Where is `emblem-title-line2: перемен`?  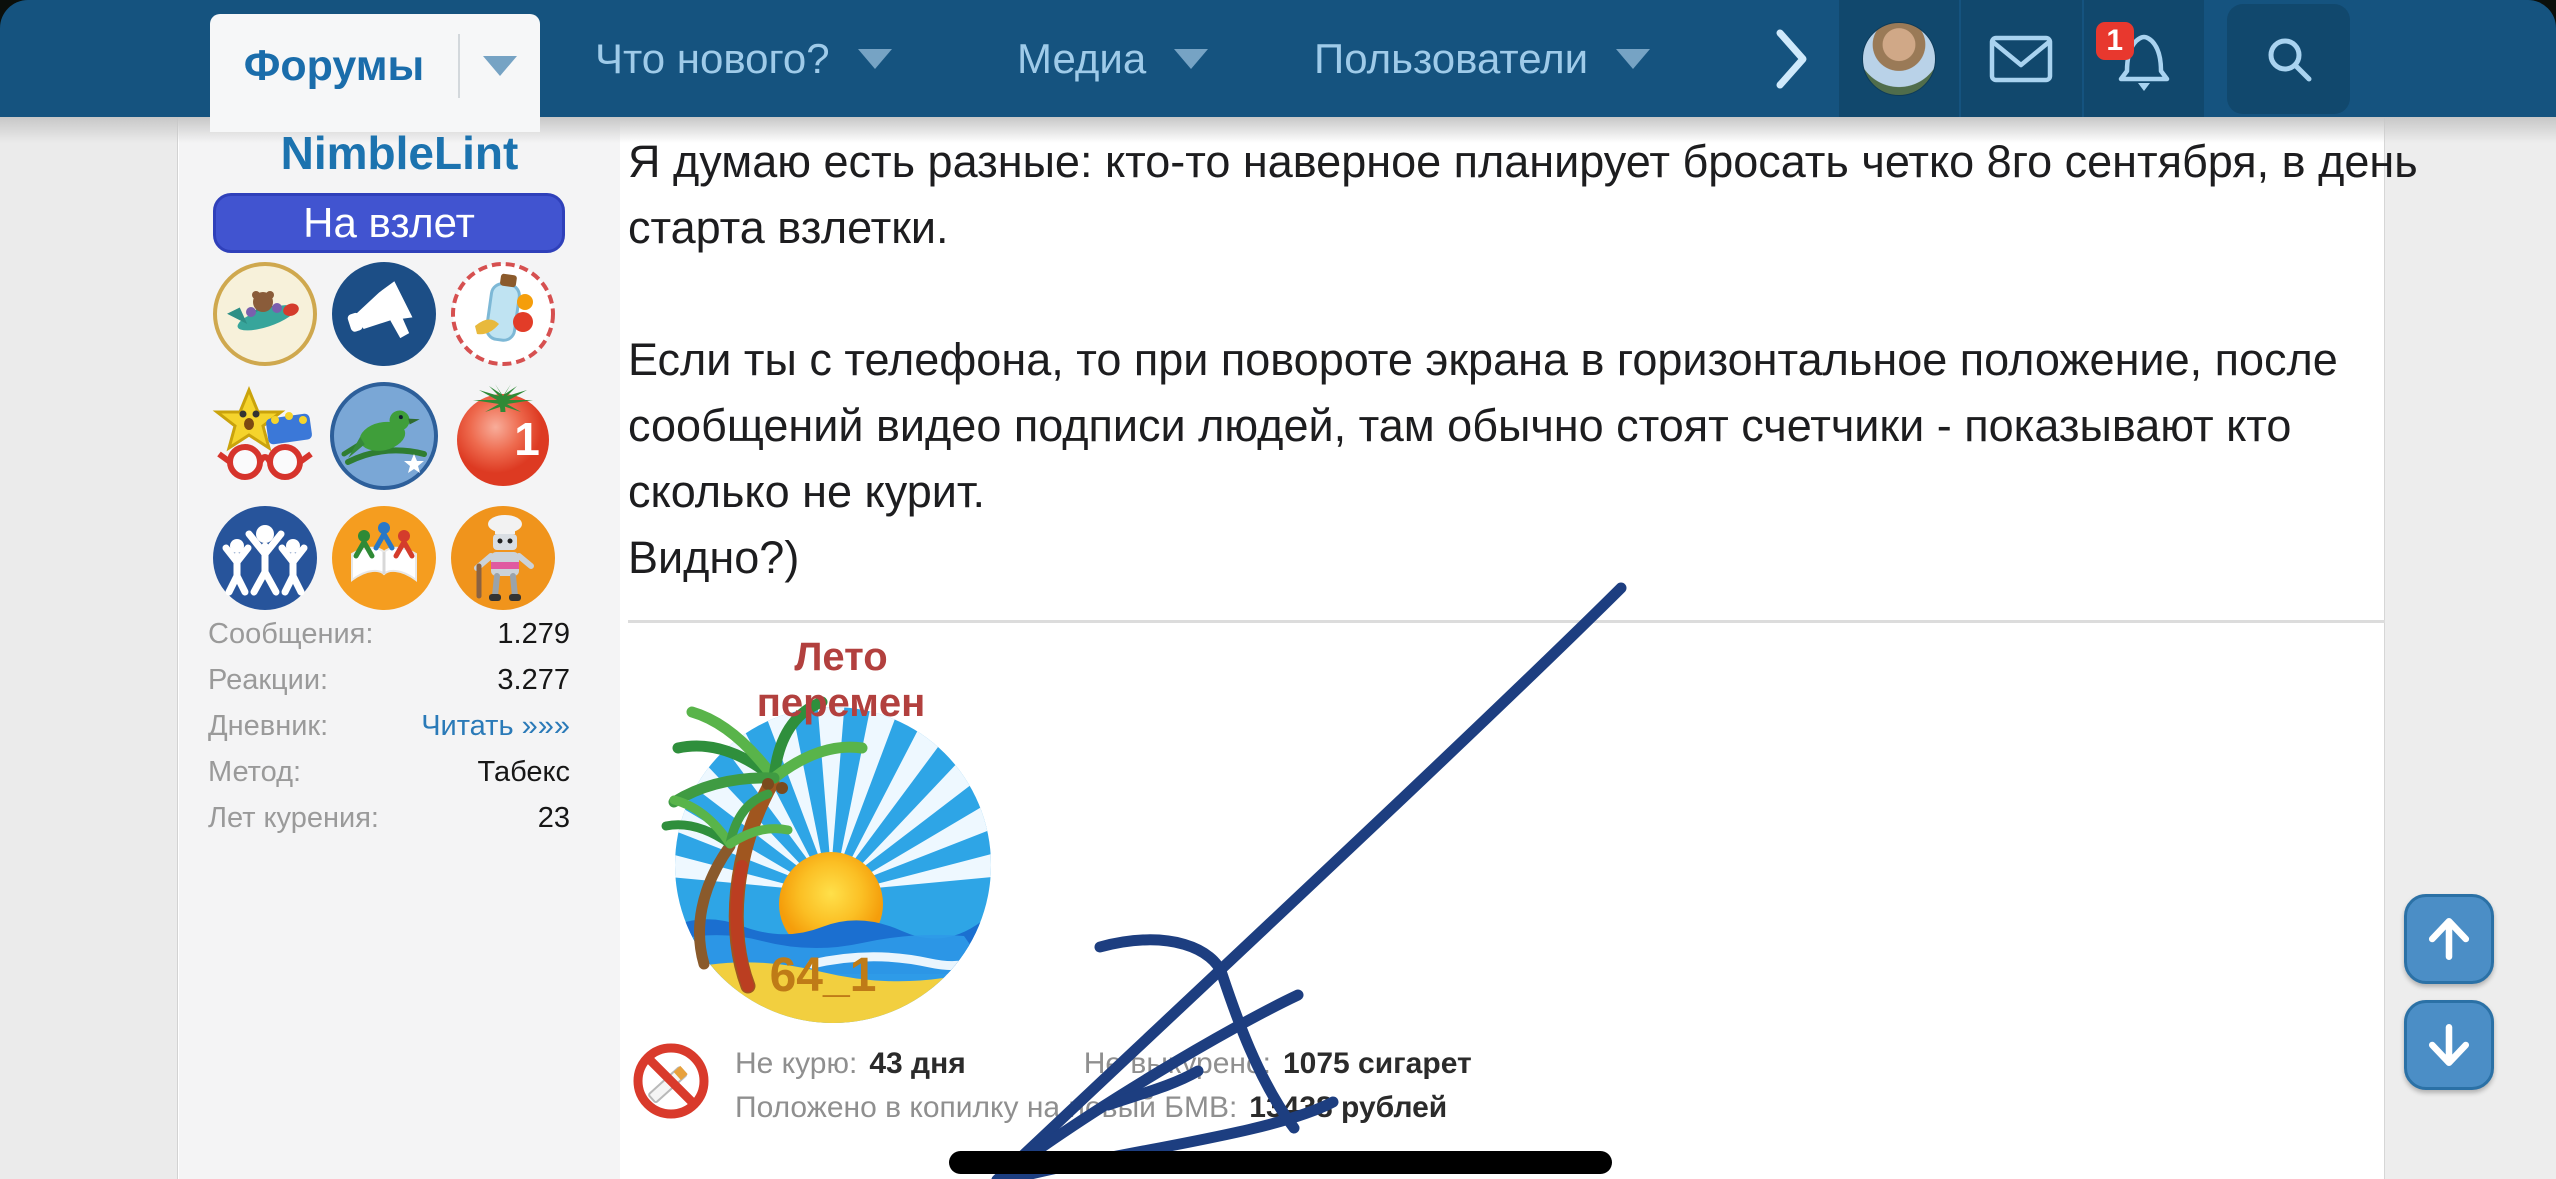 emblem-title-line2: перемен is located at coordinates (841, 703).